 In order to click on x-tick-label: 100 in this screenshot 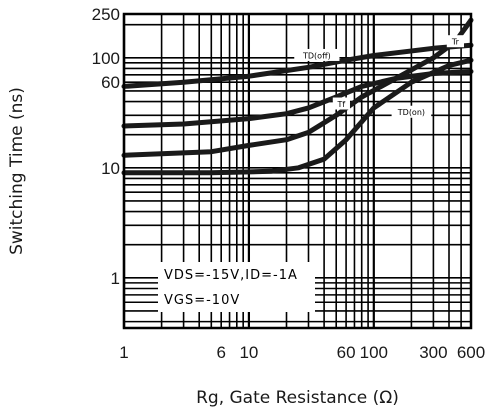, I will do `click(374, 352)`.